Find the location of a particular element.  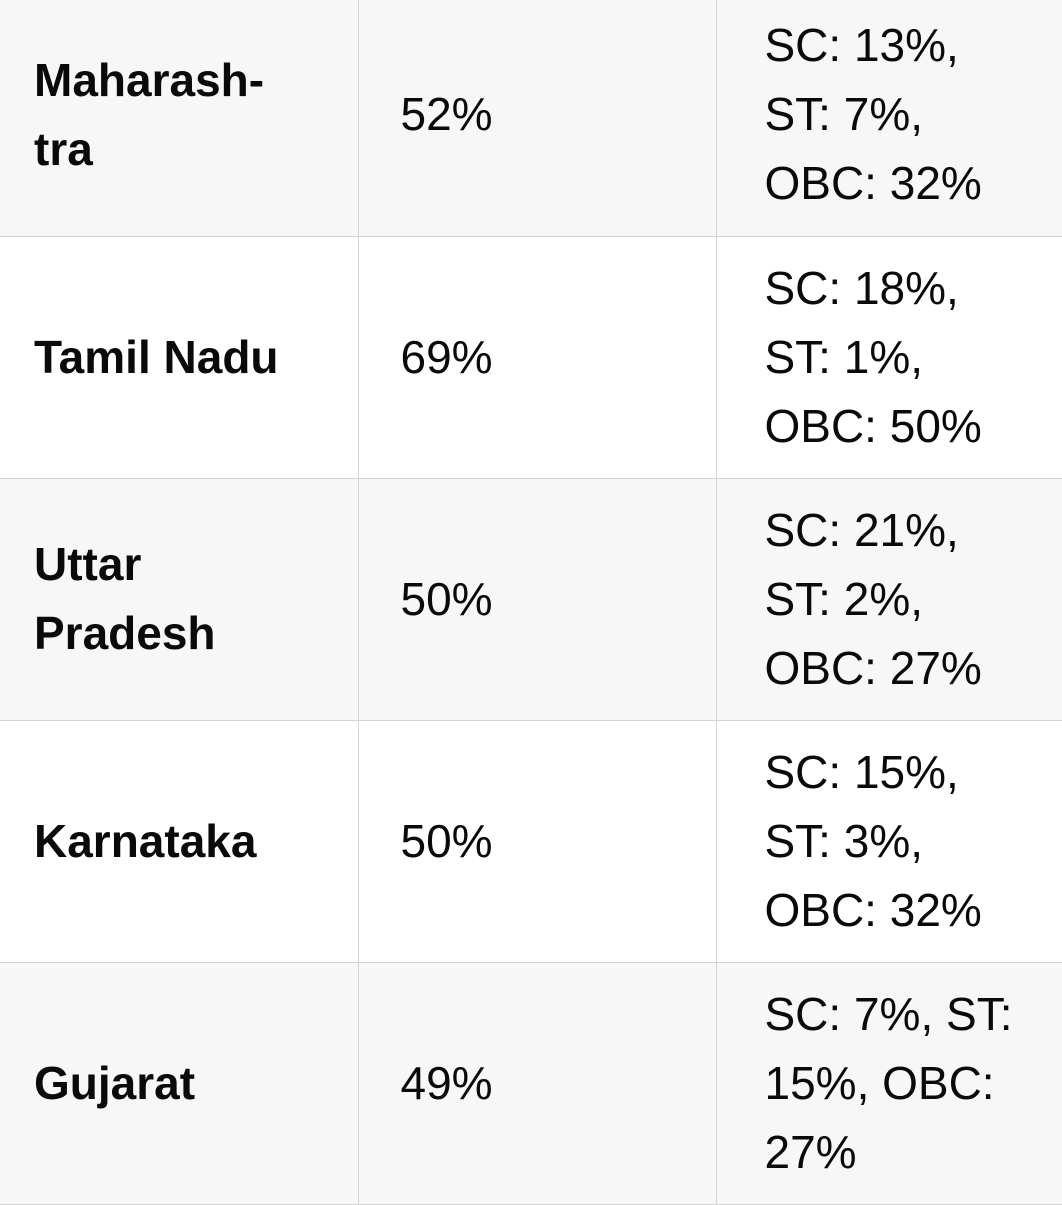

state-name-line: Tamil Nadu is located at coordinates (156, 356).